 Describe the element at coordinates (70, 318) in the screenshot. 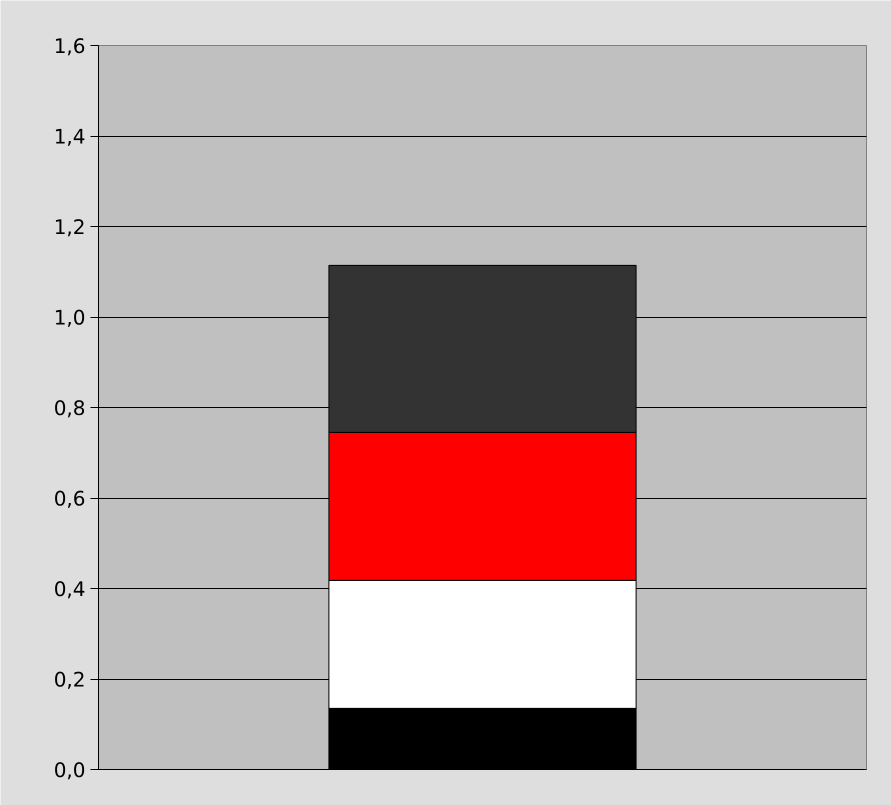

I see `y-tick-label: 1,0` at that location.